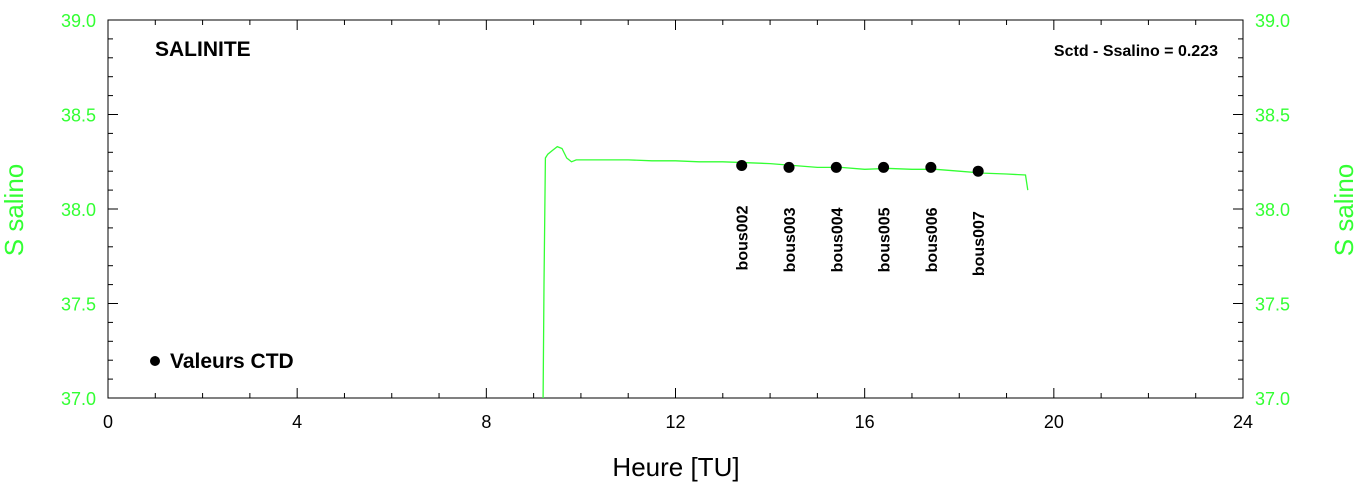 Image resolution: width=1358 pixels, height=495 pixels. I want to click on x-tick-label: 20, so click(1054, 422).